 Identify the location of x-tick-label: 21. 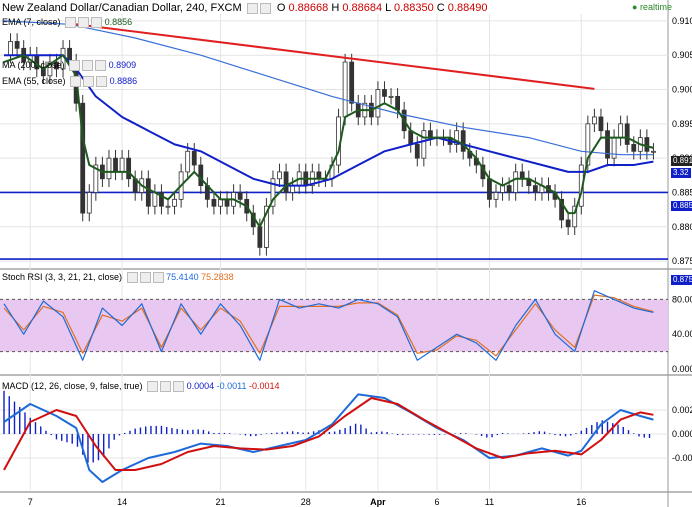
(220, 502).